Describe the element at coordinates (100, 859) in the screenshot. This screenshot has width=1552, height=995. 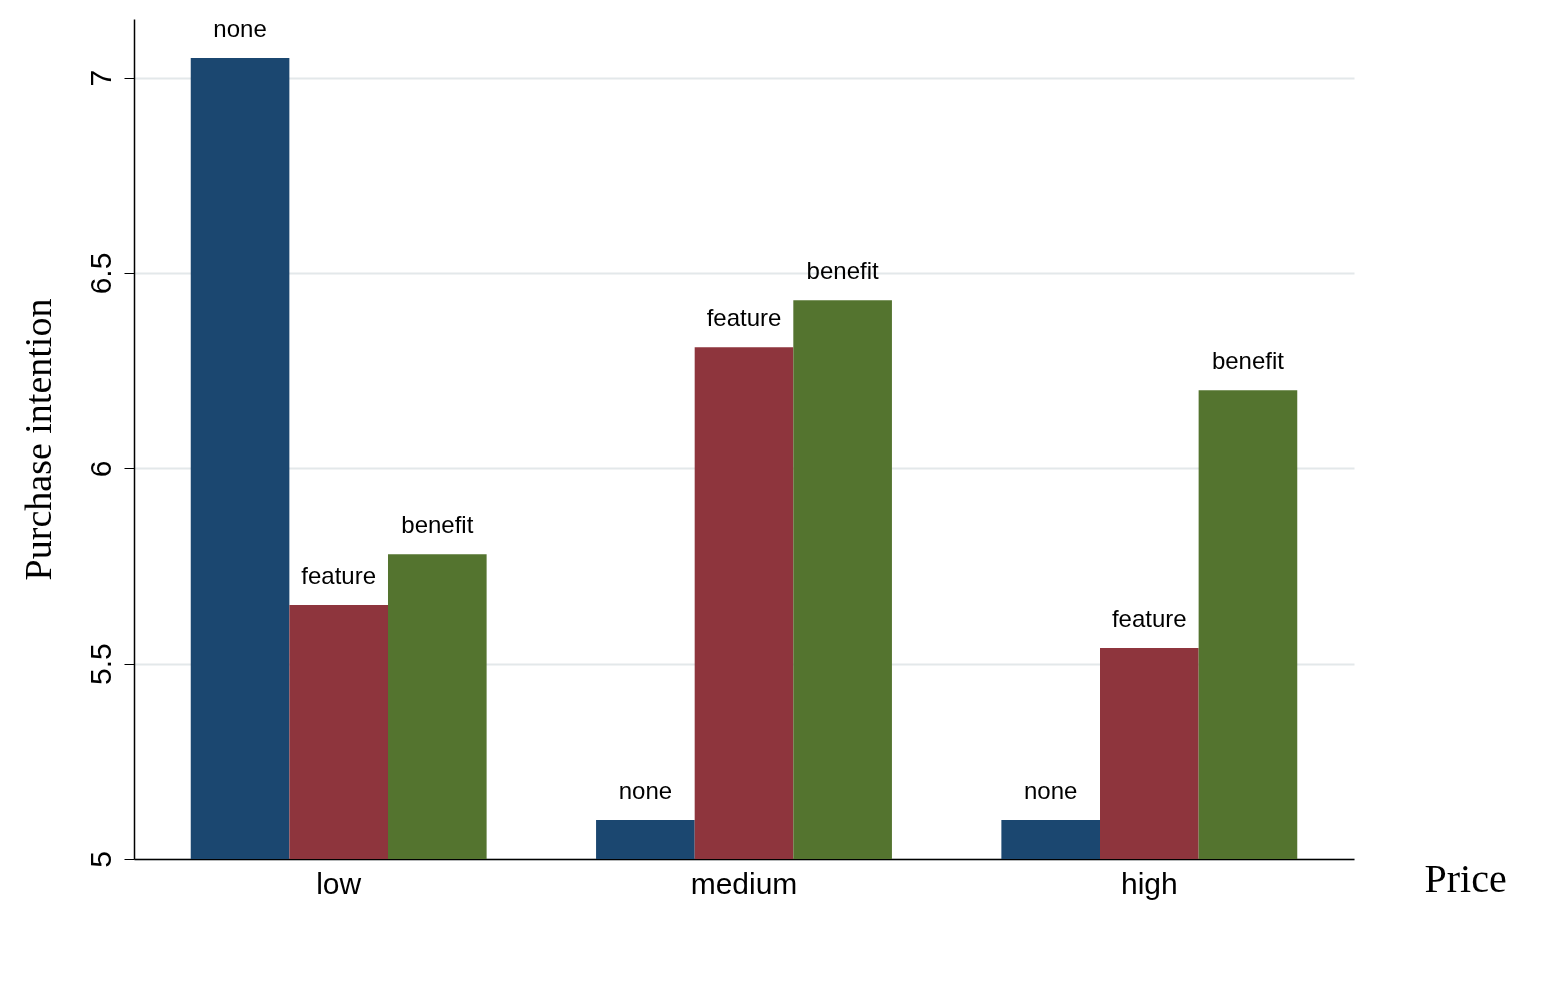
I see `y-tick-label: 5` at that location.